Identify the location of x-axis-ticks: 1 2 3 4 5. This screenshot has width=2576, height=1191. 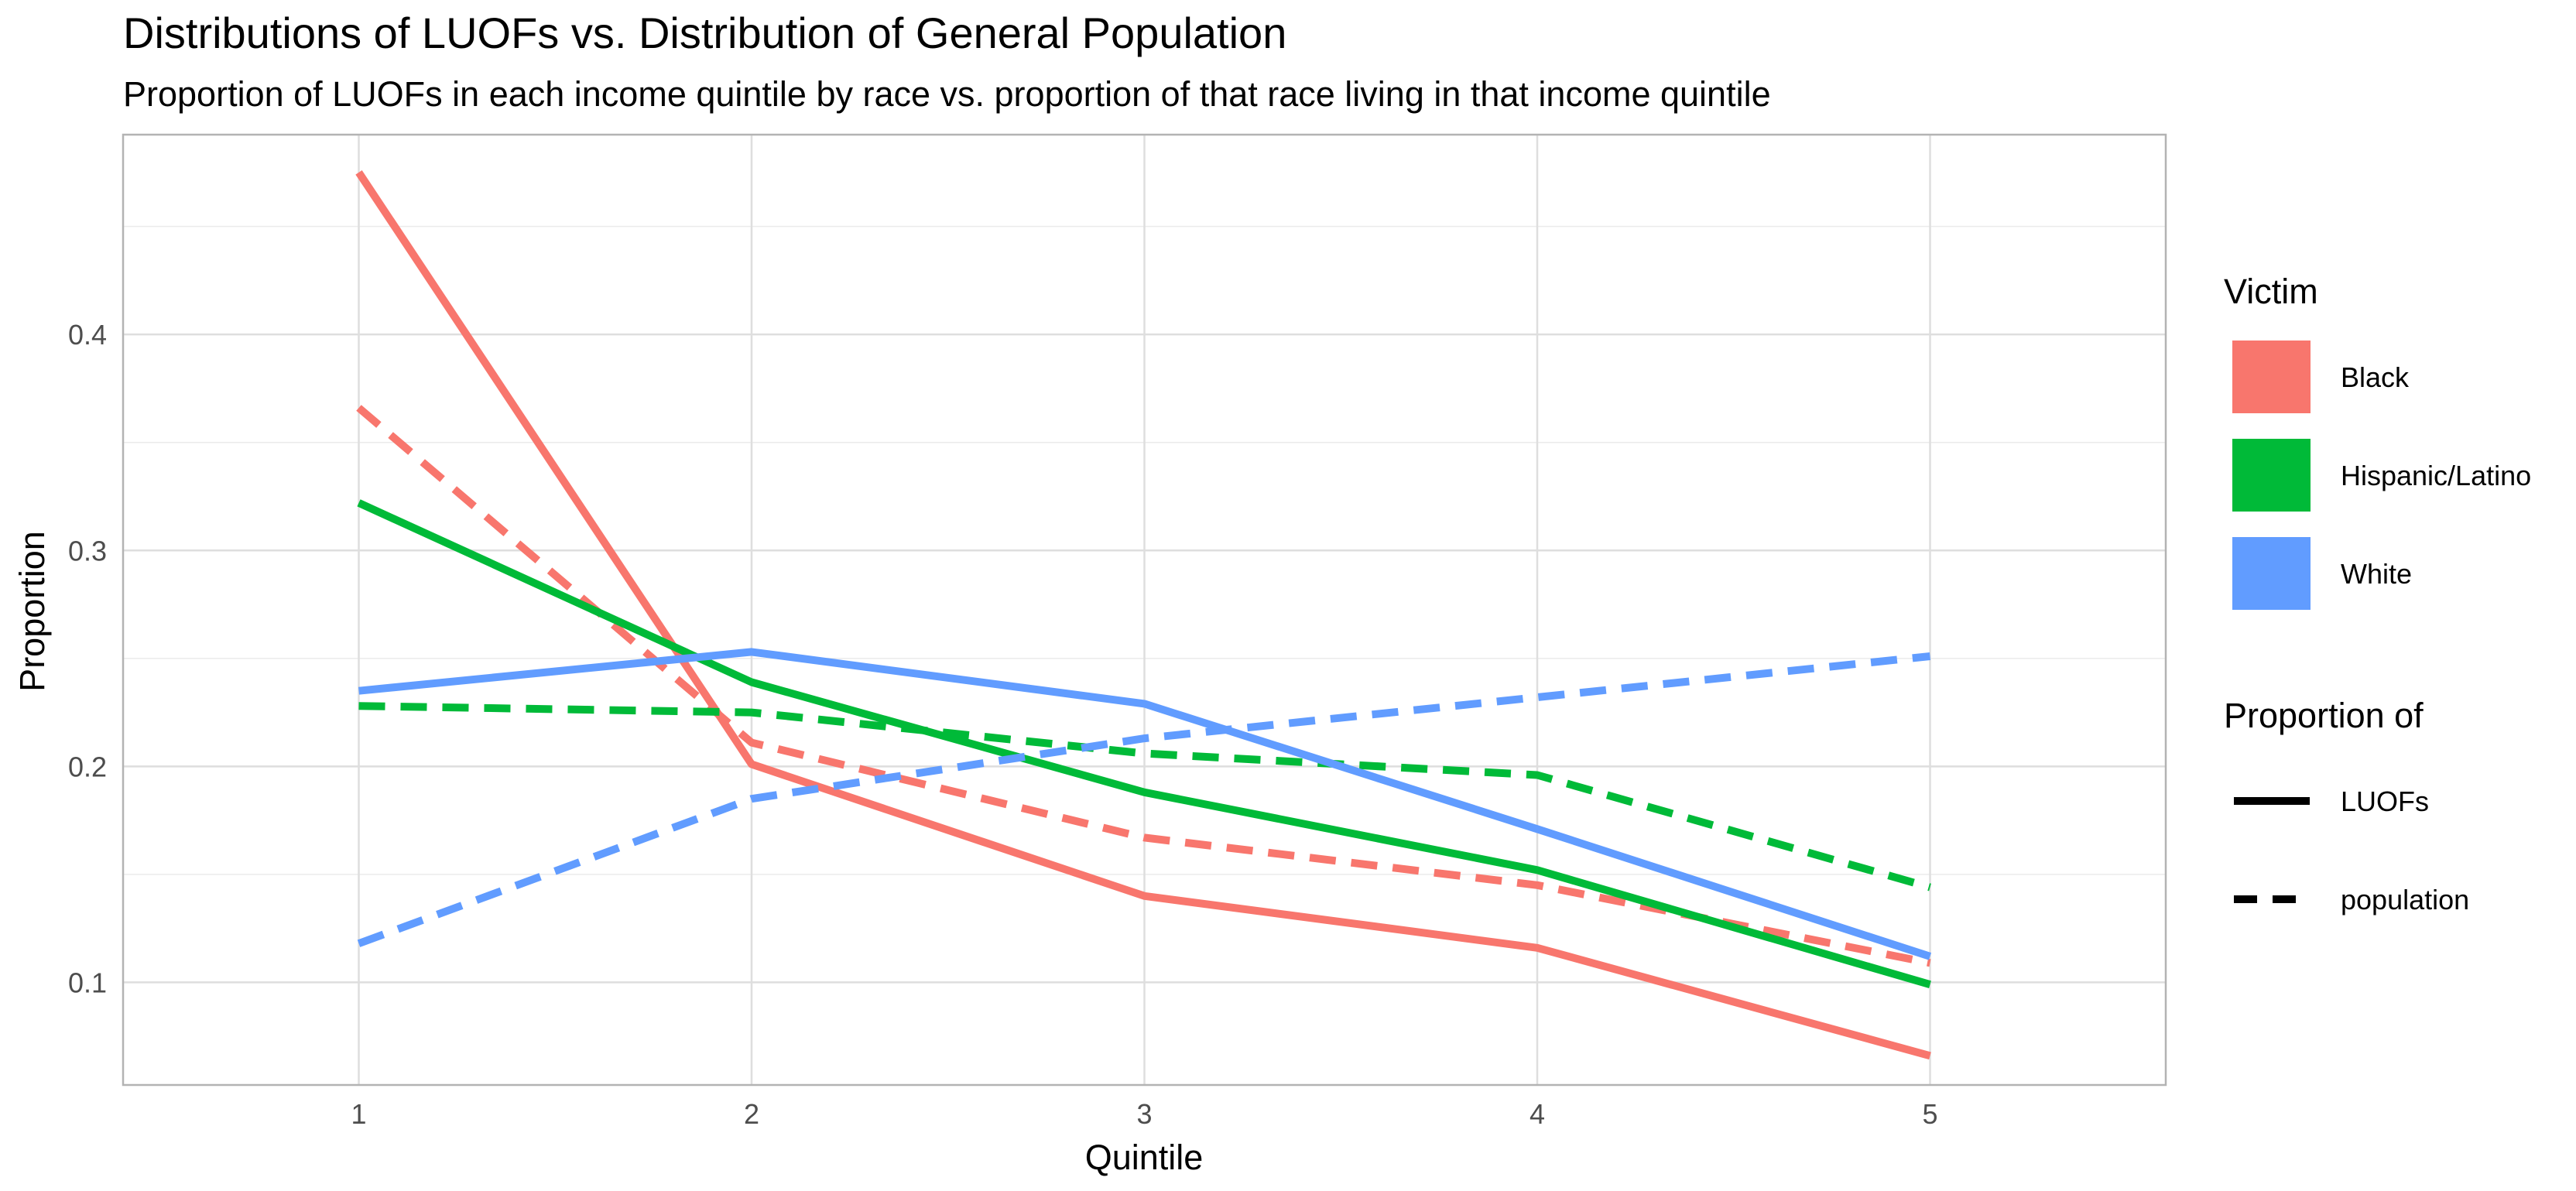
(1144, 1114).